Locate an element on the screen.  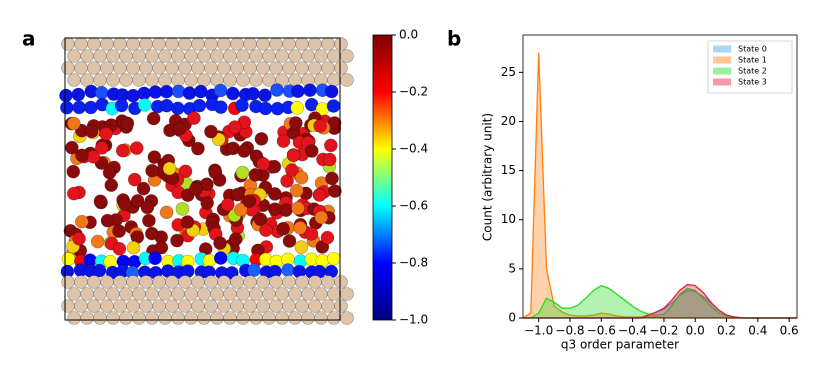
x-axis-label: q3 order parameter is located at coordinates (620, 345).